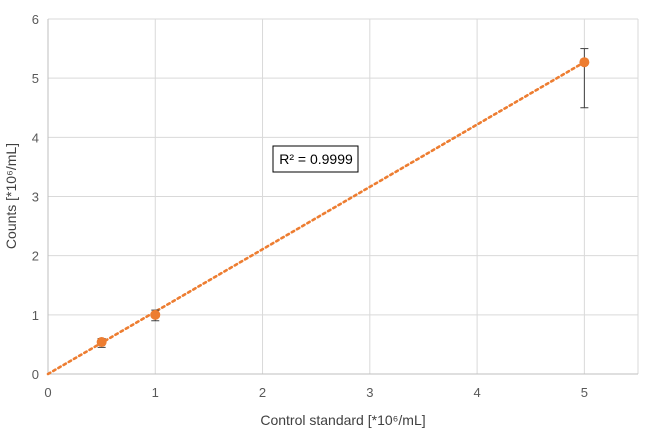  I want to click on y-tick-label-0: 0, so click(35, 374).